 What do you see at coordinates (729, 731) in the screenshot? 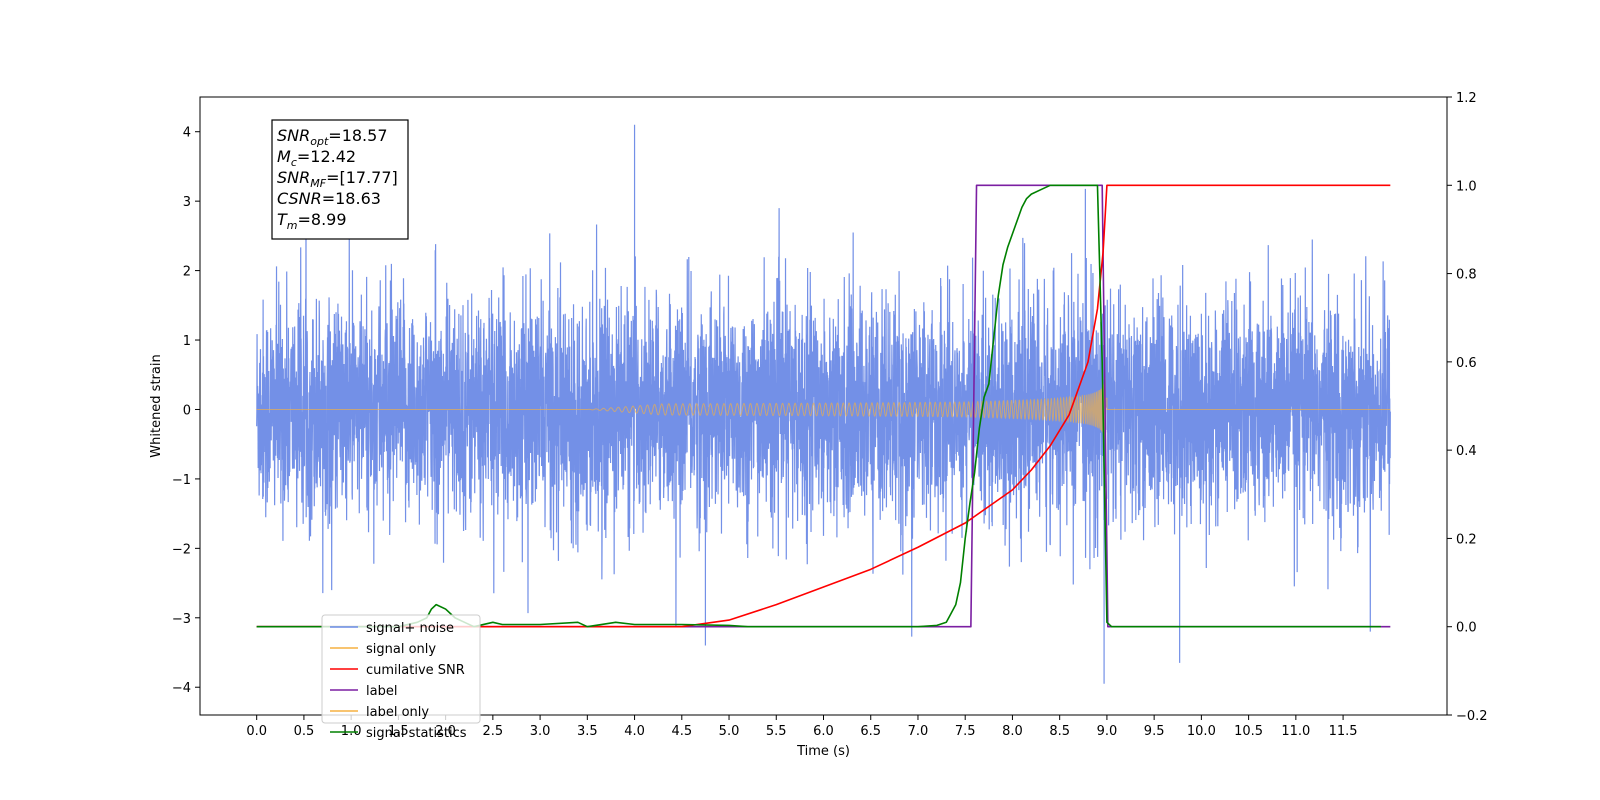
I see `x-tick-label: 5.0` at bounding box center [729, 731].